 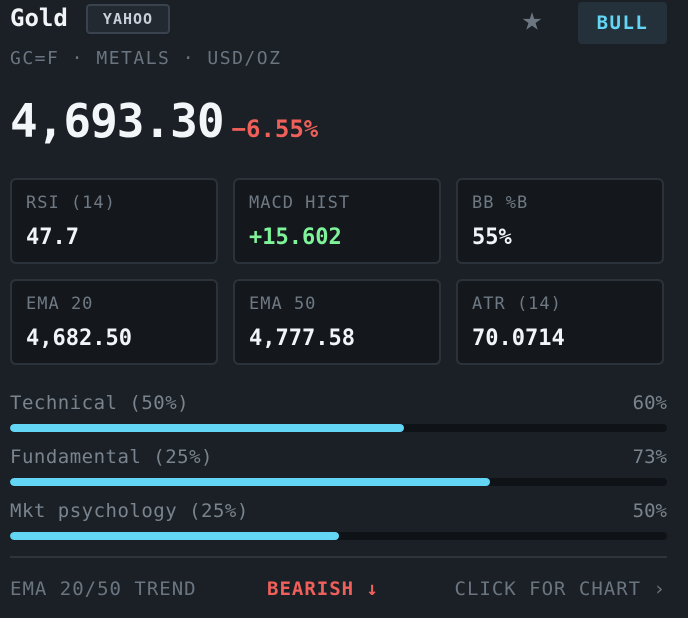 I want to click on trend-value: BEARISH ↓, so click(x=323, y=589).